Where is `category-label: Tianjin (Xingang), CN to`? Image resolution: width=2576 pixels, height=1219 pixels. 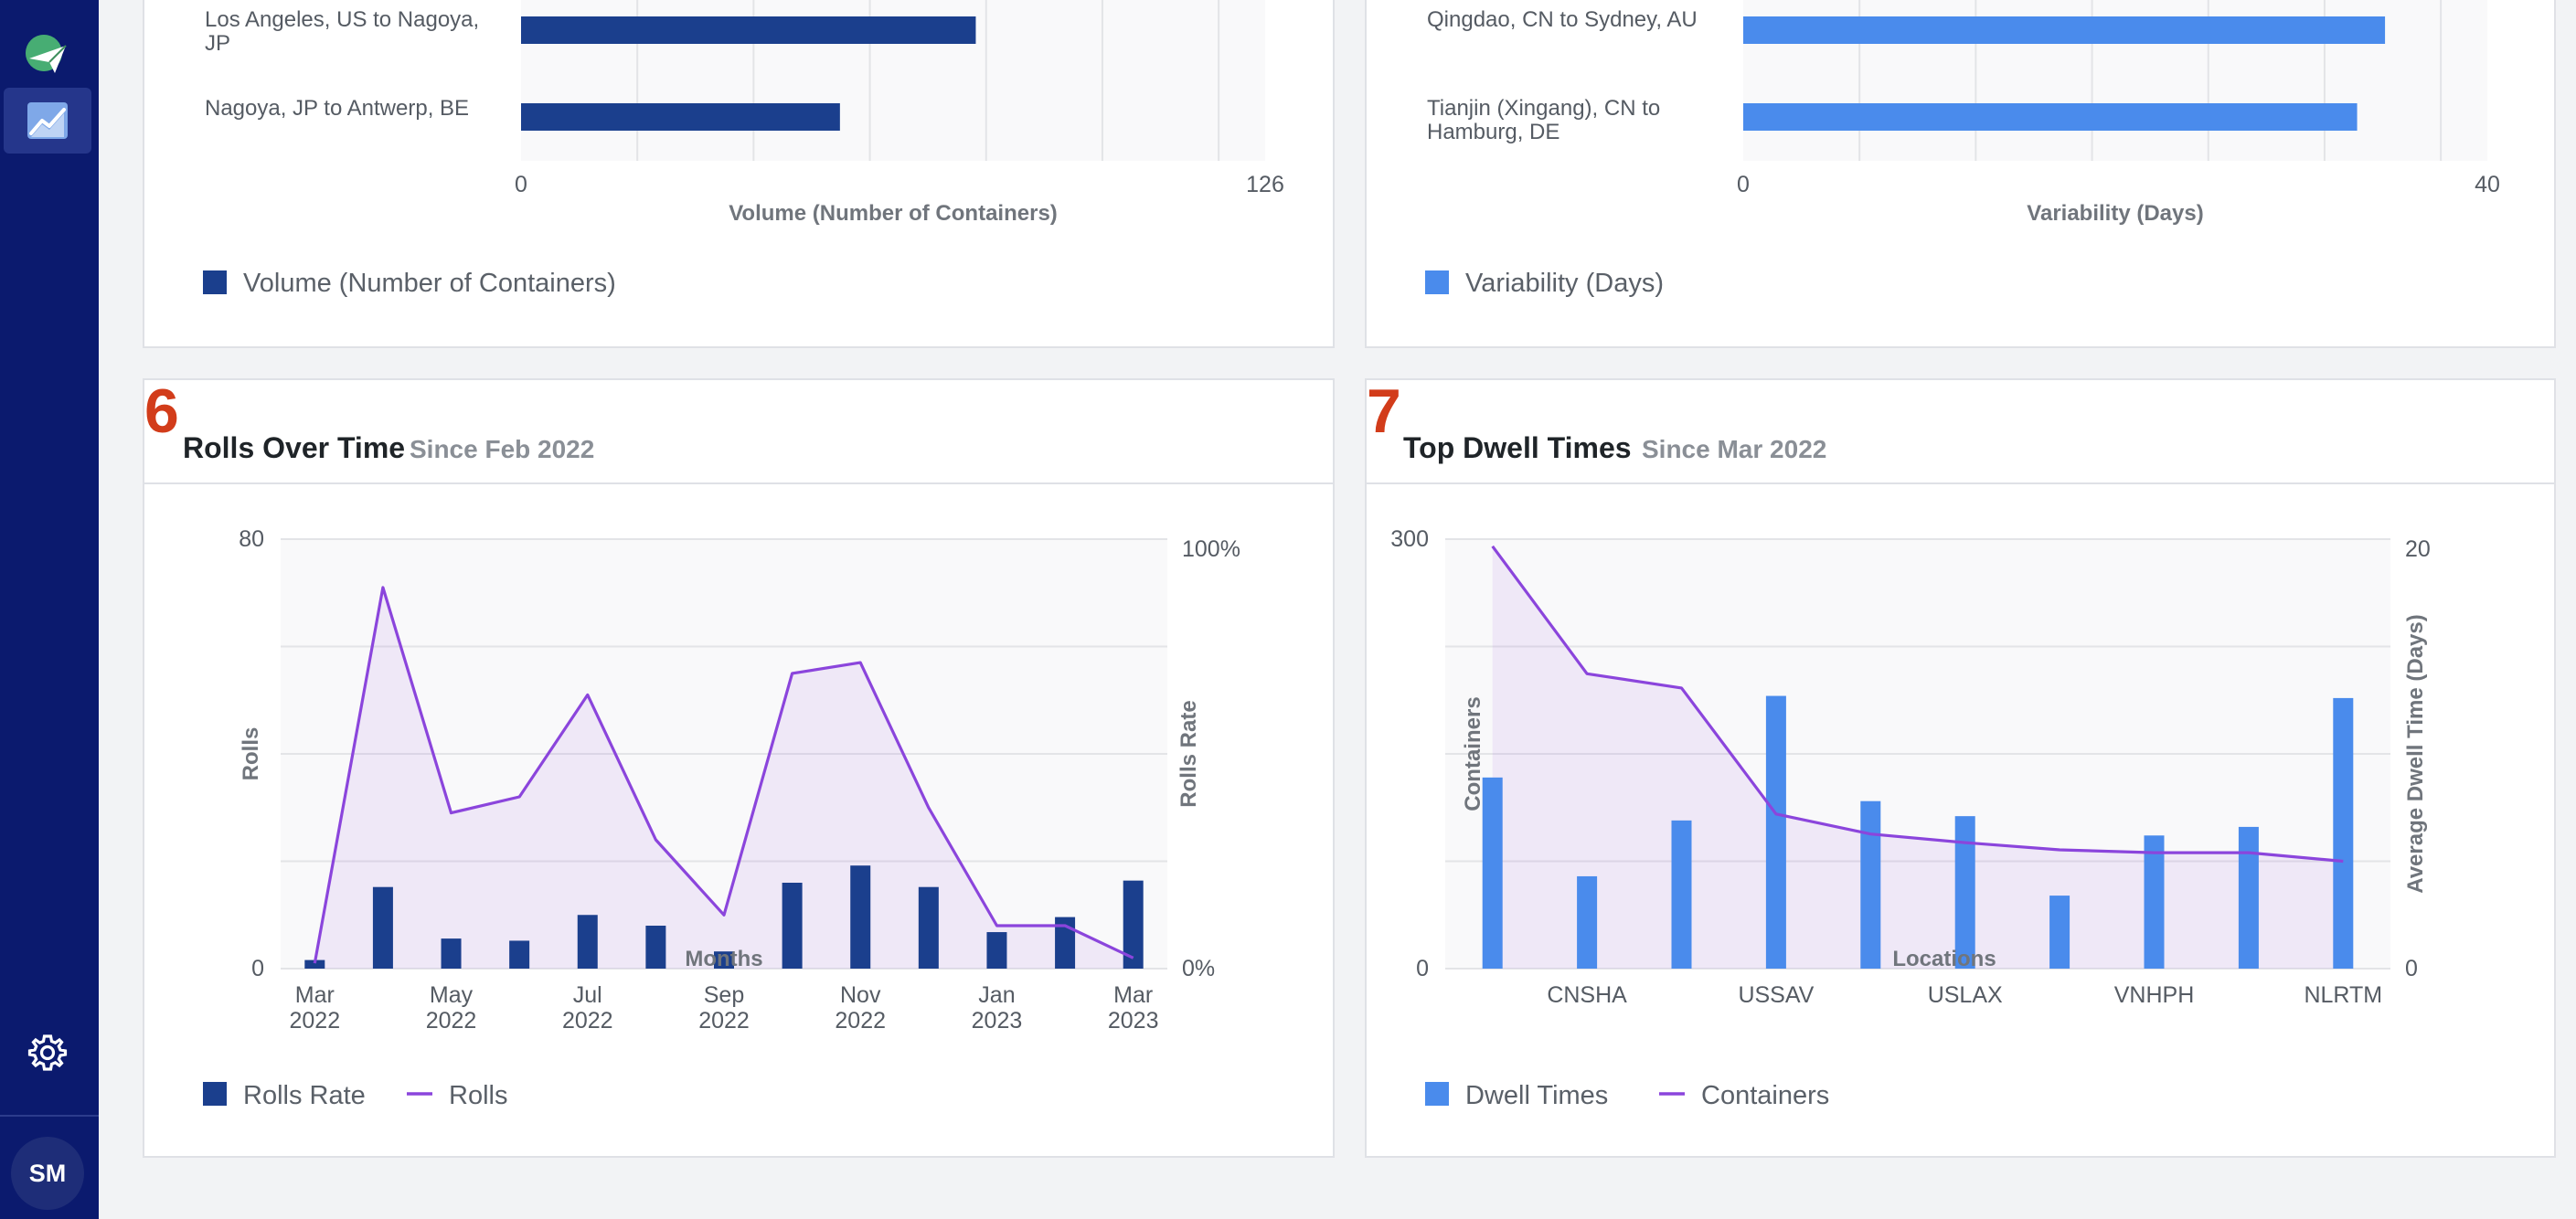
category-label: Tianjin (Xingang), CN to is located at coordinates (1543, 108).